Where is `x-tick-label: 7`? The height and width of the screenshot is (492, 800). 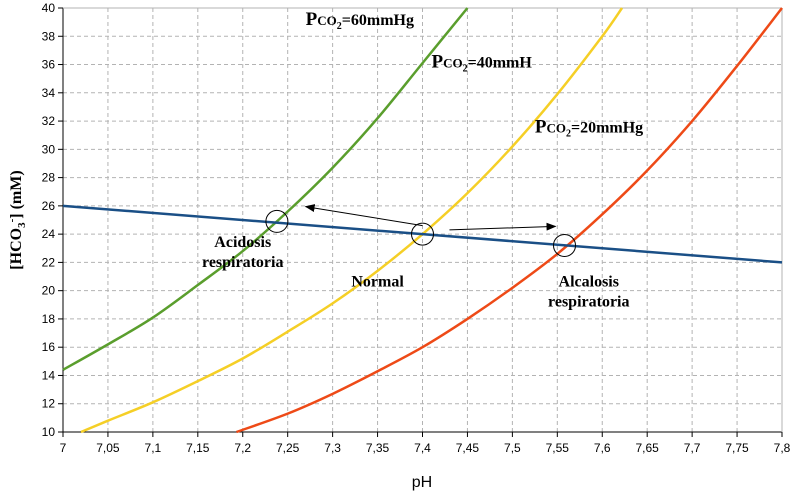 x-tick-label: 7 is located at coordinates (63, 448).